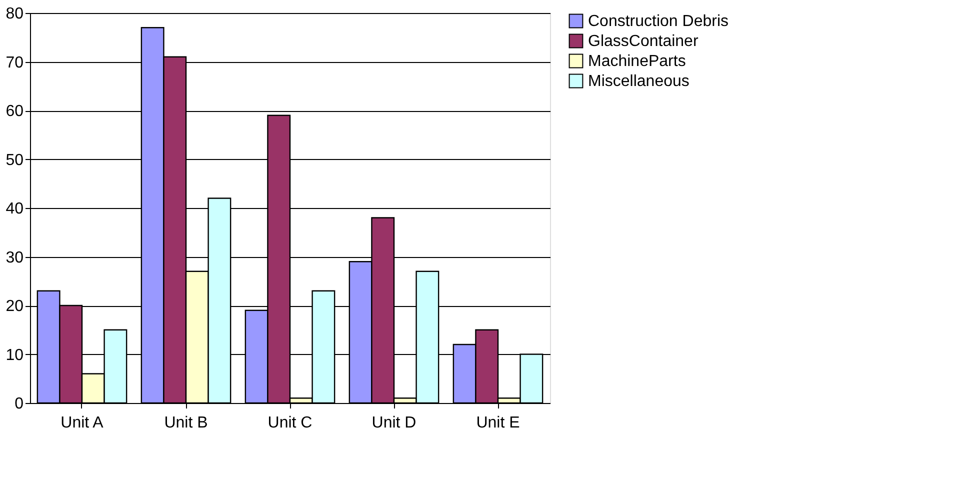 This screenshot has height=500, width=961. Describe the element at coordinates (15, 306) in the screenshot. I see `y-tick-label: 20` at that location.